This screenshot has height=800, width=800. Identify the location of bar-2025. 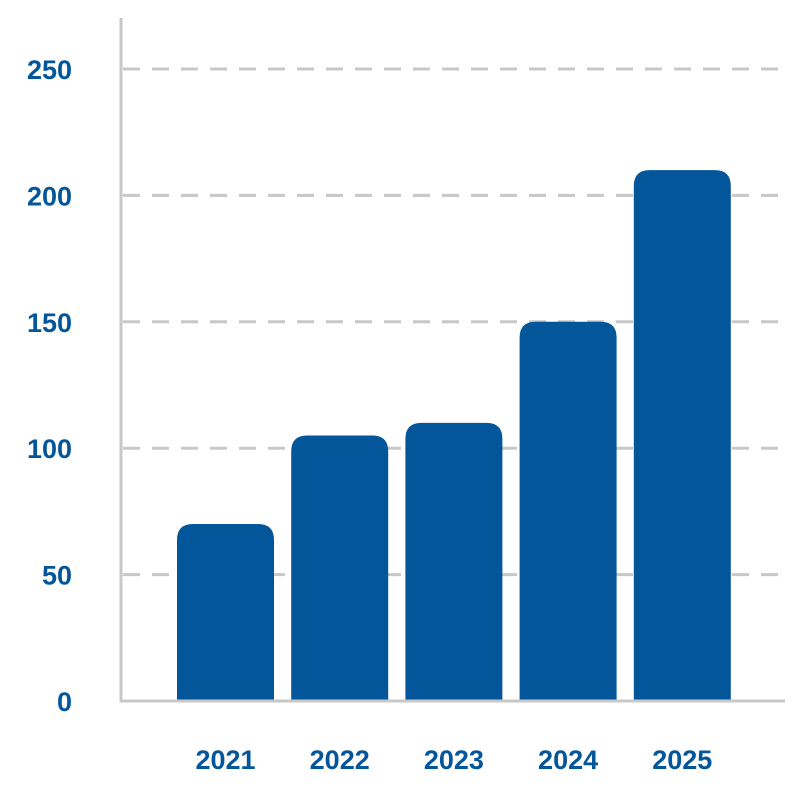
(682, 435).